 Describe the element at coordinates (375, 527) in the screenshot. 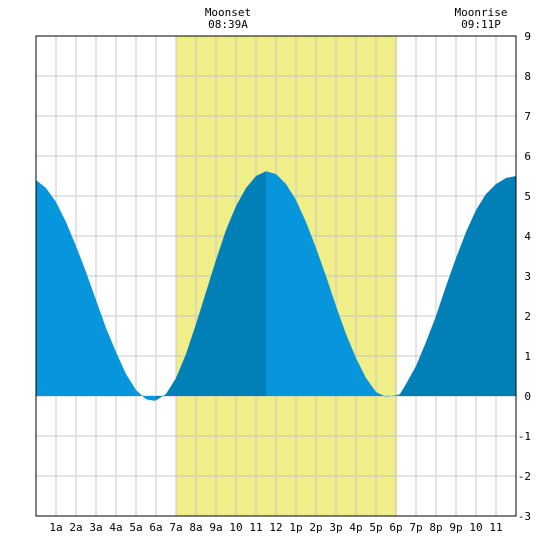

I see `x-tick-label: 5p` at that location.